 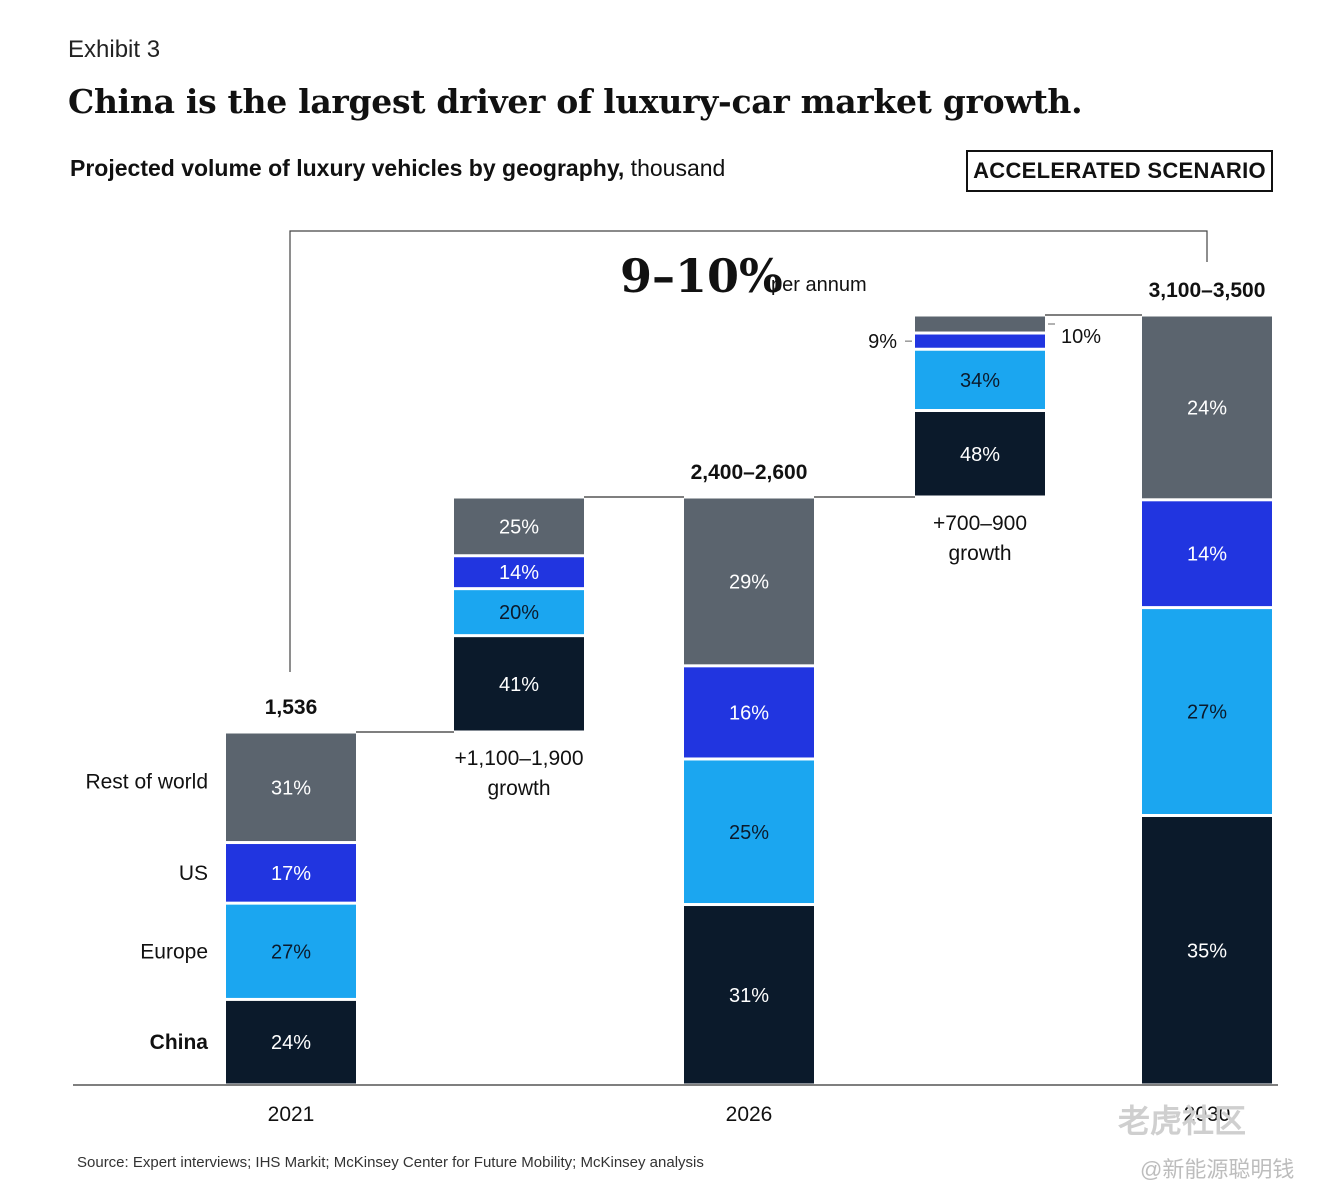 I want to click on data-label-y2030-us: 14%, so click(x=1207, y=555).